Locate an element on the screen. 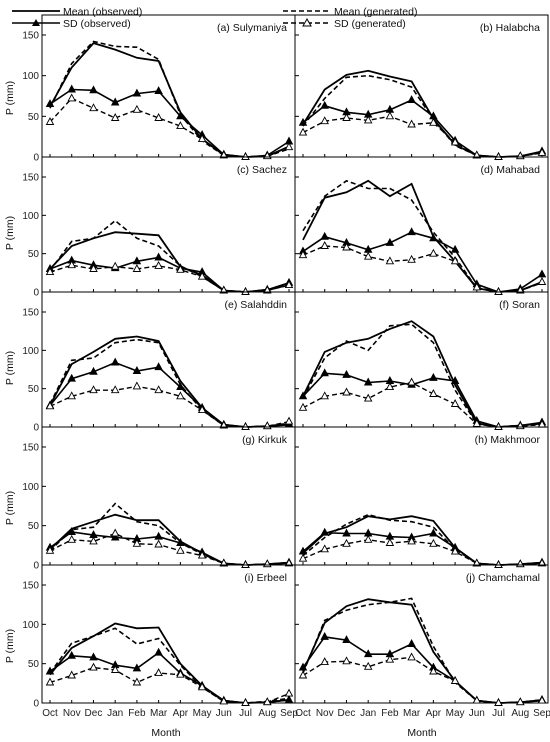  legend-label-sd-observed: SD (observed) is located at coordinates (97, 24).